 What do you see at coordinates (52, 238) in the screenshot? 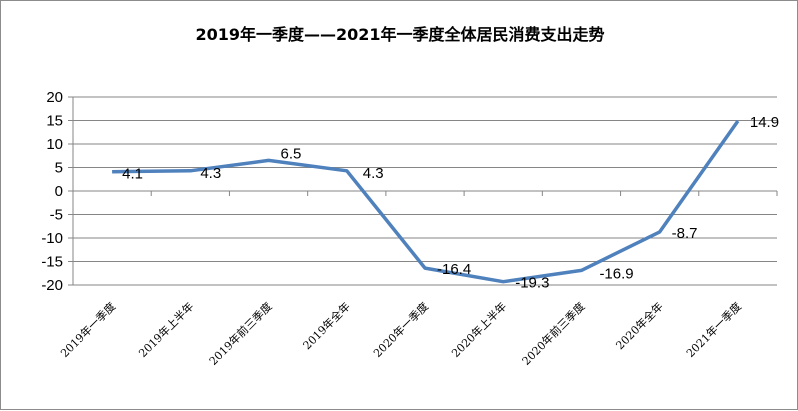
I see `y-tick-label: -10` at bounding box center [52, 238].